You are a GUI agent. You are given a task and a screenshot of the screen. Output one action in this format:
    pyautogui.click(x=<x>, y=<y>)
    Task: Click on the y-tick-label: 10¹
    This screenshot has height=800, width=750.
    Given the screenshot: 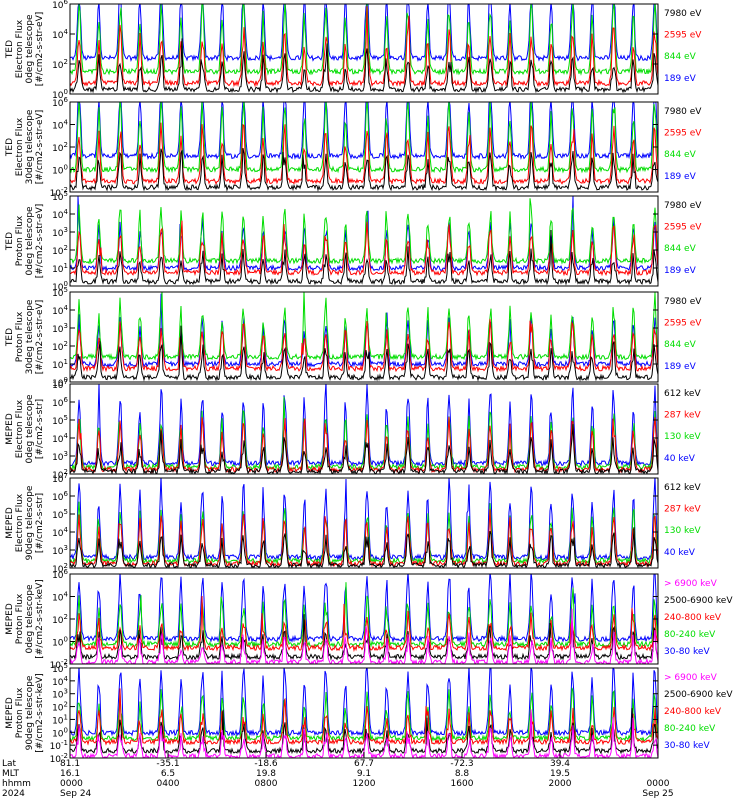 What is the action you would take?
    pyautogui.click(x=60, y=719)
    